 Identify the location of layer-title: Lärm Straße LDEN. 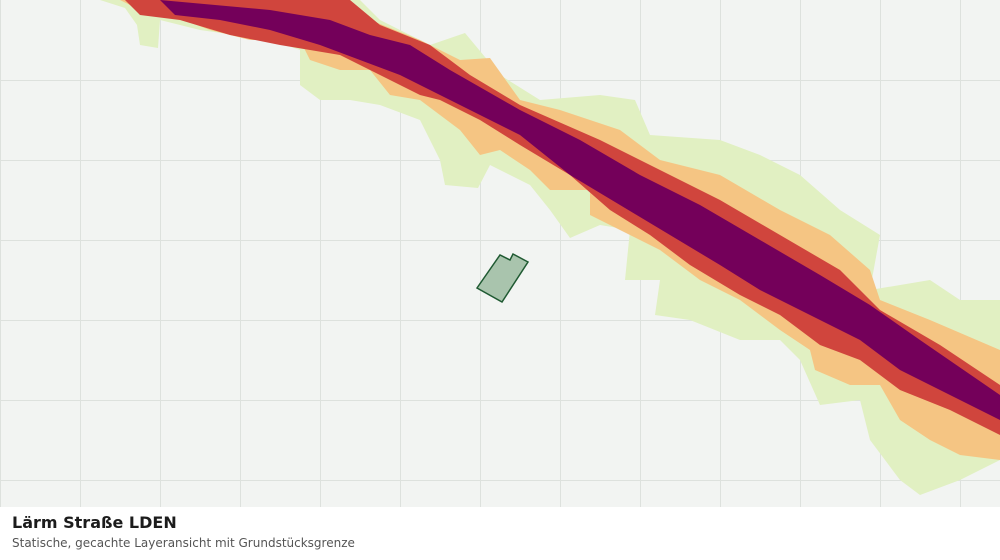
(94, 522).